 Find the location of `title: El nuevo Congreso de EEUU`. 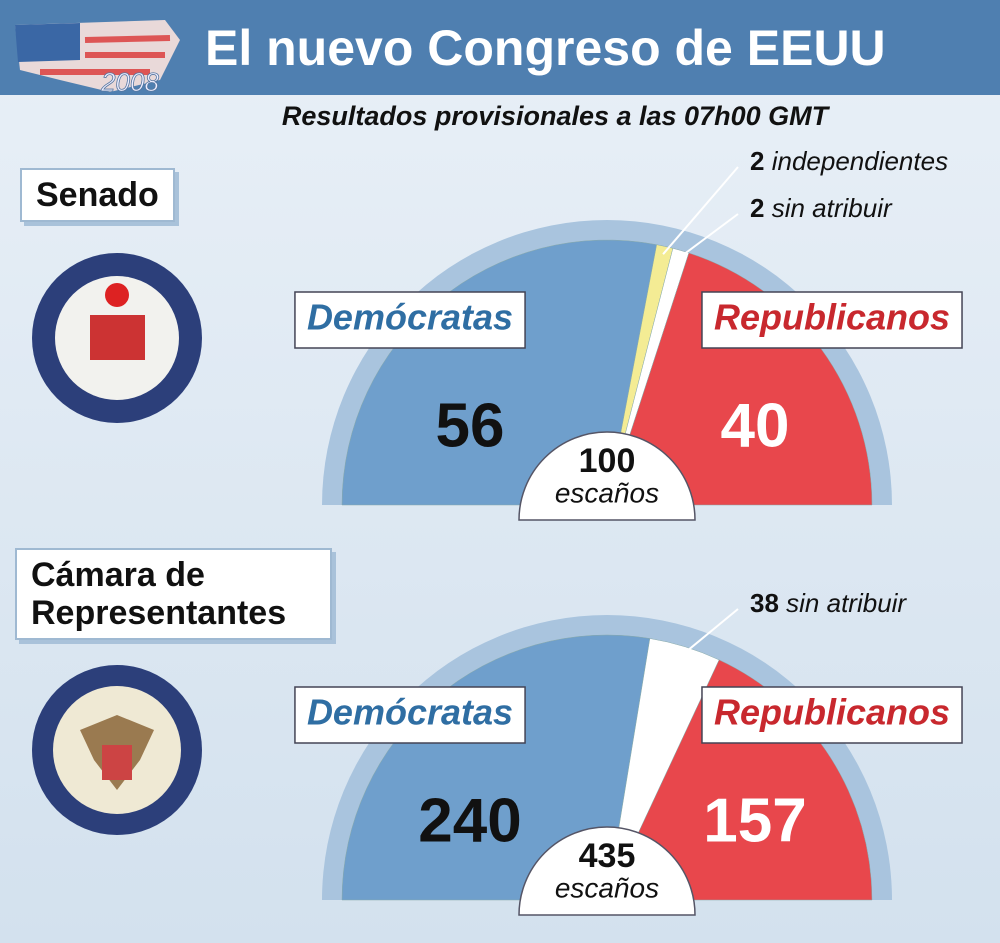

title: El nuevo Congreso de EEUU is located at coordinates (545, 48).